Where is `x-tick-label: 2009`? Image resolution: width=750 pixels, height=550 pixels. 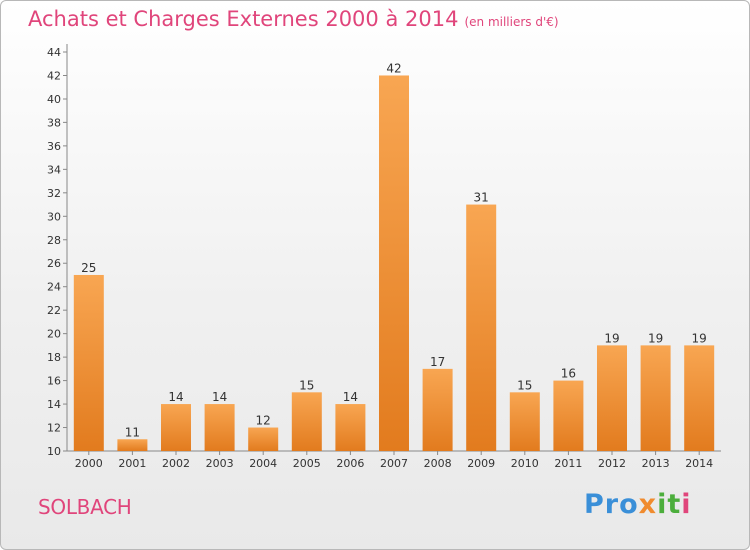 x-tick-label: 2009 is located at coordinates (481, 463).